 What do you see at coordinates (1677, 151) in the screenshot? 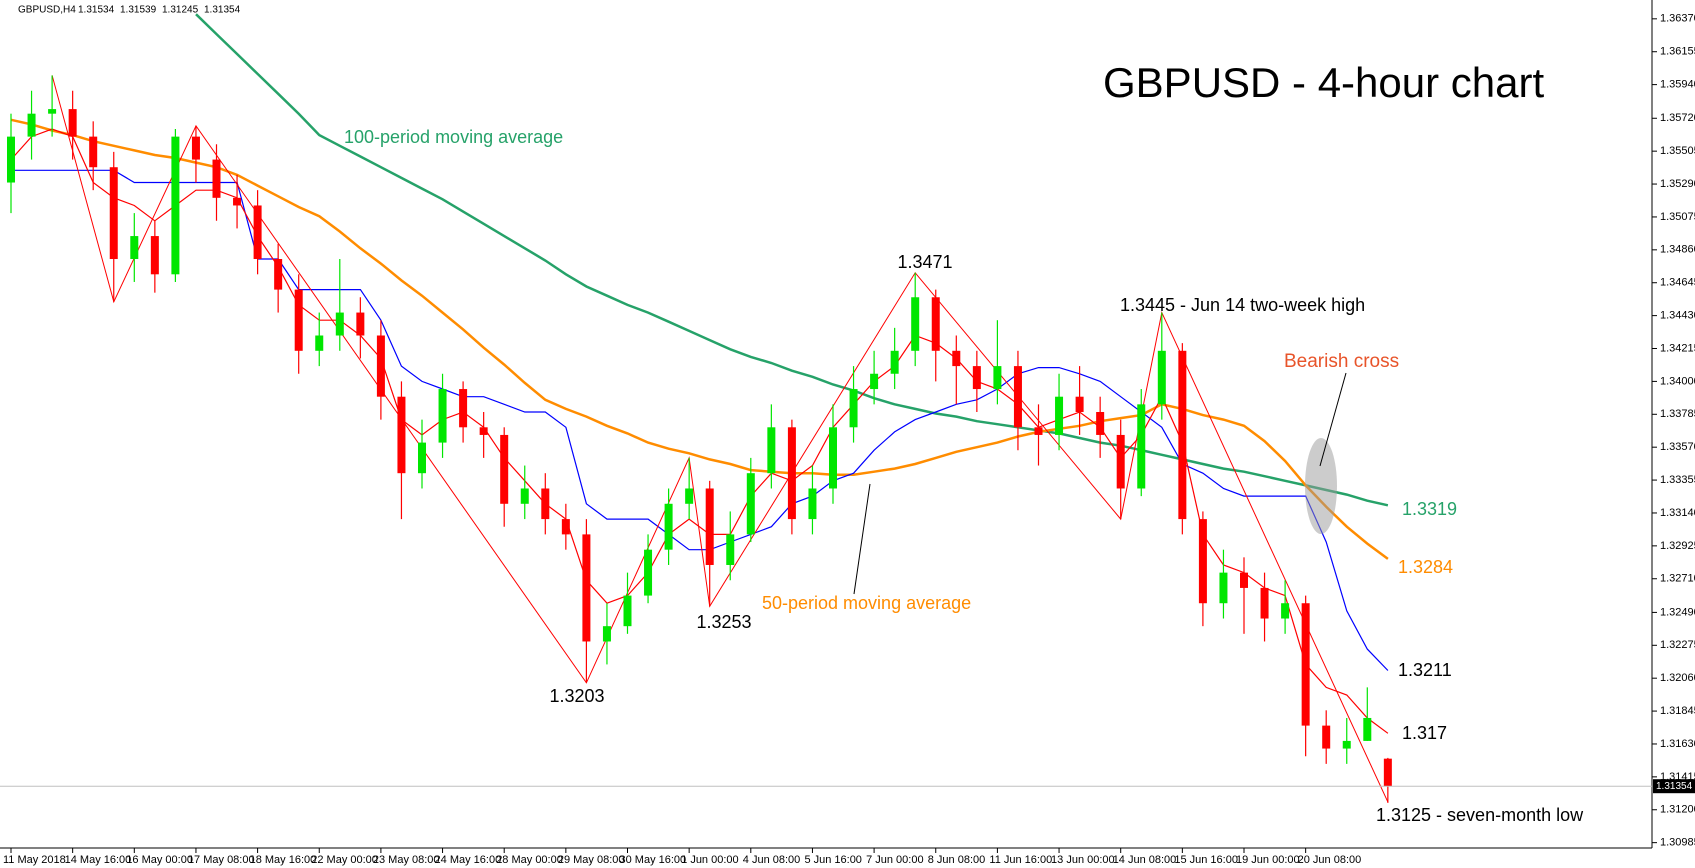
I see `y-tick-label: 1.35505` at bounding box center [1677, 151].